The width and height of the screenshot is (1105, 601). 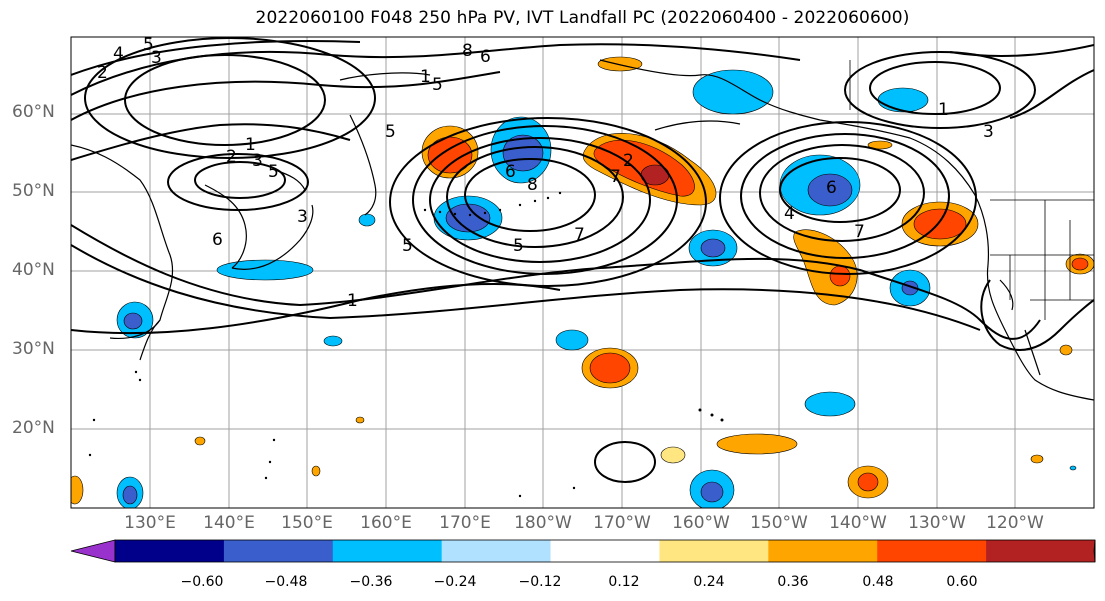 I want to click on lon-label: 130°W, so click(x=937, y=523).